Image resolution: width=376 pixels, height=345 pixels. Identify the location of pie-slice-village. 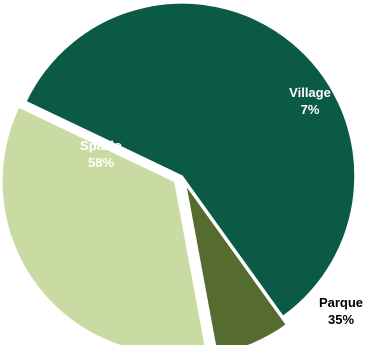
(236, 264).